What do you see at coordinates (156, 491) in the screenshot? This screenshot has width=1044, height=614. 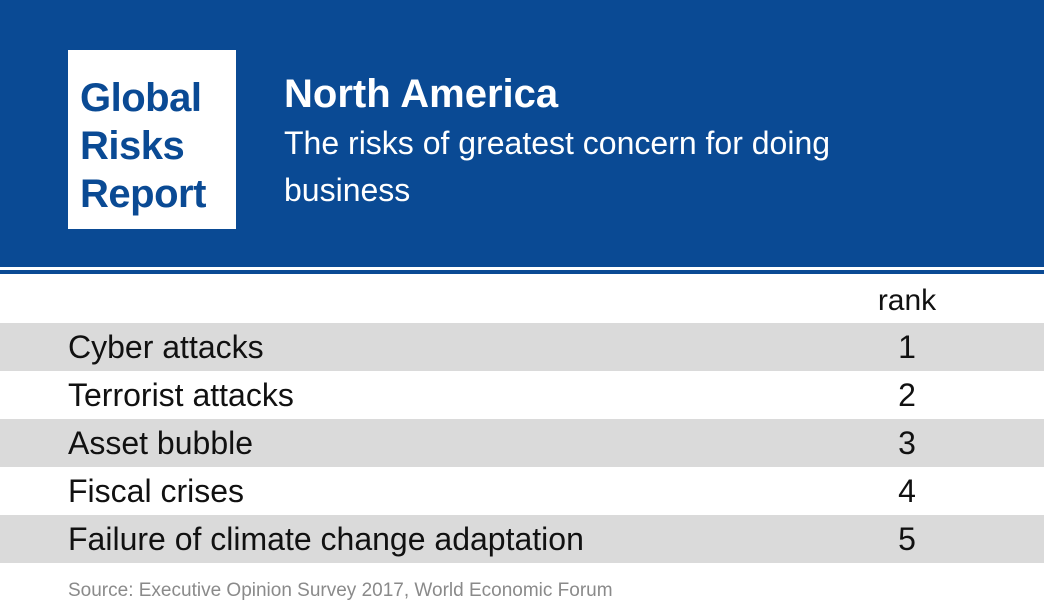 I see `risk-label: Fiscal crises` at bounding box center [156, 491].